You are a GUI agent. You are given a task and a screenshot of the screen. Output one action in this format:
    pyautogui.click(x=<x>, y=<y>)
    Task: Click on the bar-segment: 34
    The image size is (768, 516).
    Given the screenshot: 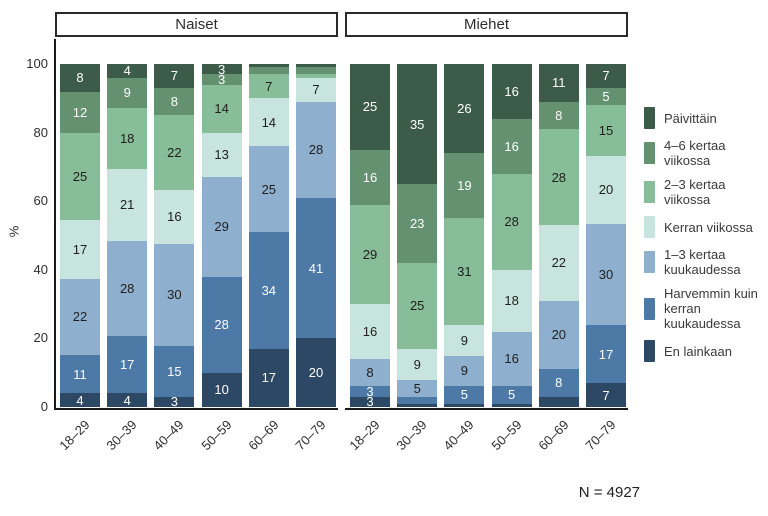 What is the action you would take?
    pyautogui.click(x=268, y=290)
    